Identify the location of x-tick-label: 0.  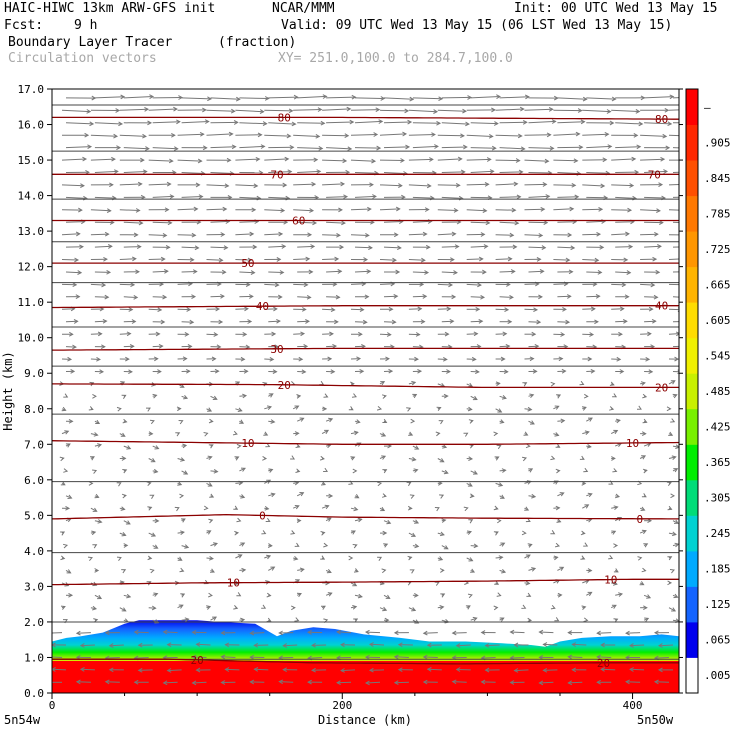
(52, 705).